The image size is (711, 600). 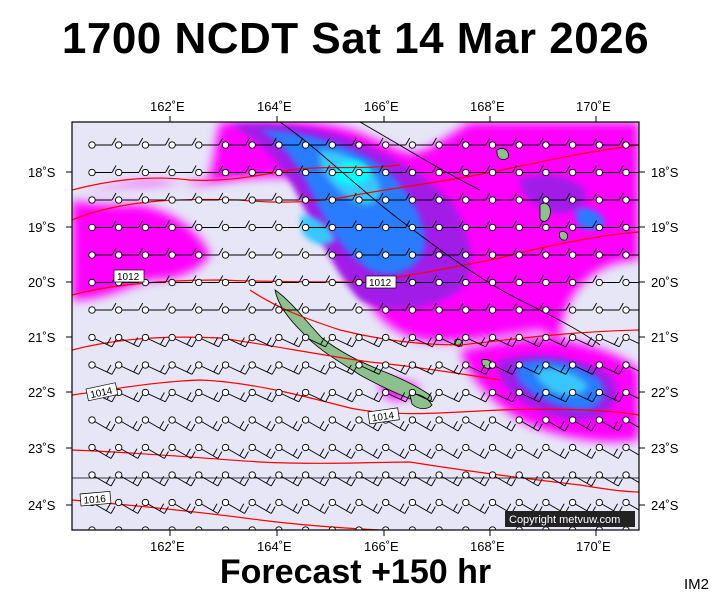 I want to click on lat-label-left: 21˚S, so click(x=42, y=337).